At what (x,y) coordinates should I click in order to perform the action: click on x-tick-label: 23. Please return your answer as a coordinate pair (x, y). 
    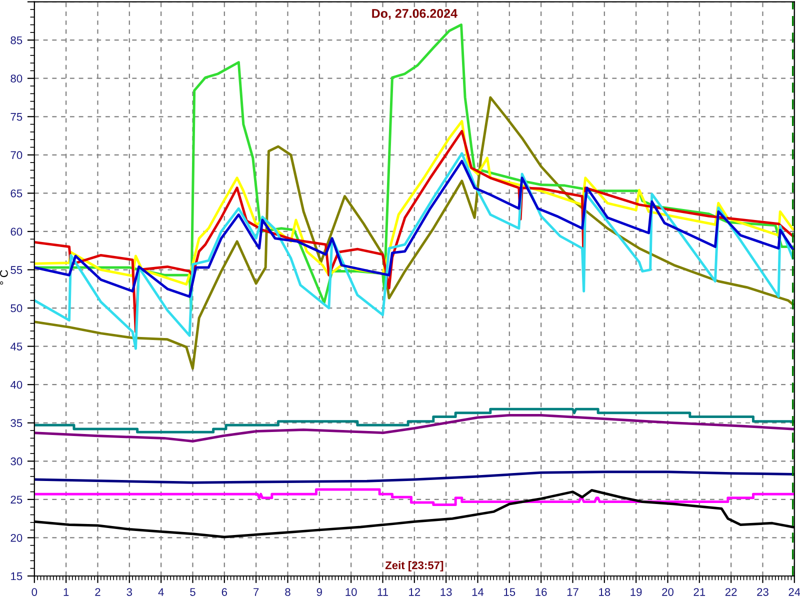
    Looking at the image, I should click on (762, 592).